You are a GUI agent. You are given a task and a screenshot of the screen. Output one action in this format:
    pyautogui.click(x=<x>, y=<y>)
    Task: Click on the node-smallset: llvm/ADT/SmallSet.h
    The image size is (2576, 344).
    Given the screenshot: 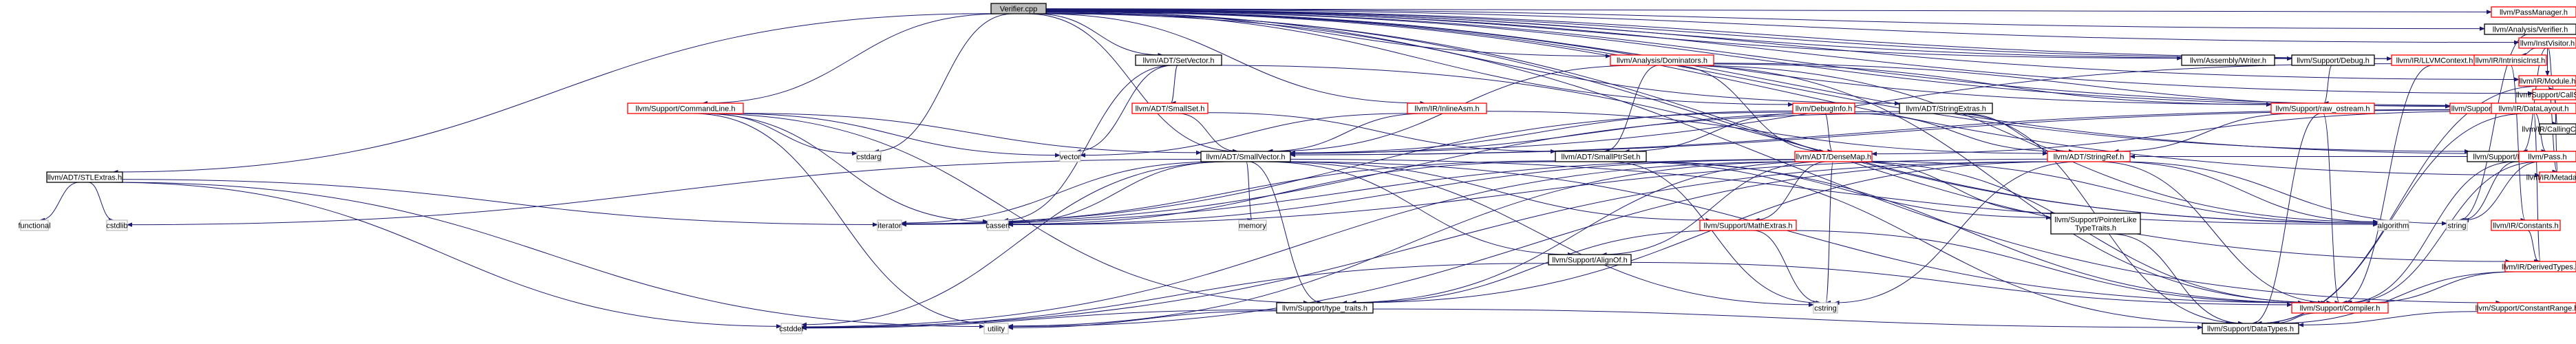 What is the action you would take?
    pyautogui.click(x=1170, y=108)
    